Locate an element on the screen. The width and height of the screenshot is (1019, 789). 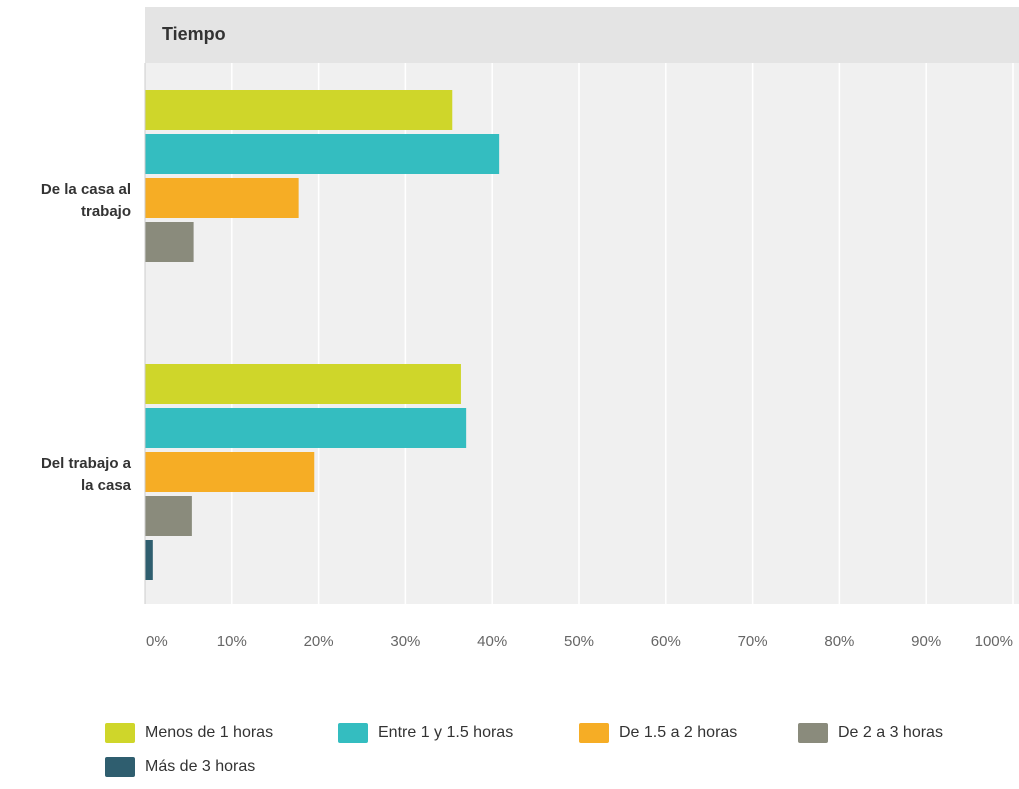
legend-label: Menos de 1 horas is located at coordinates (209, 732).